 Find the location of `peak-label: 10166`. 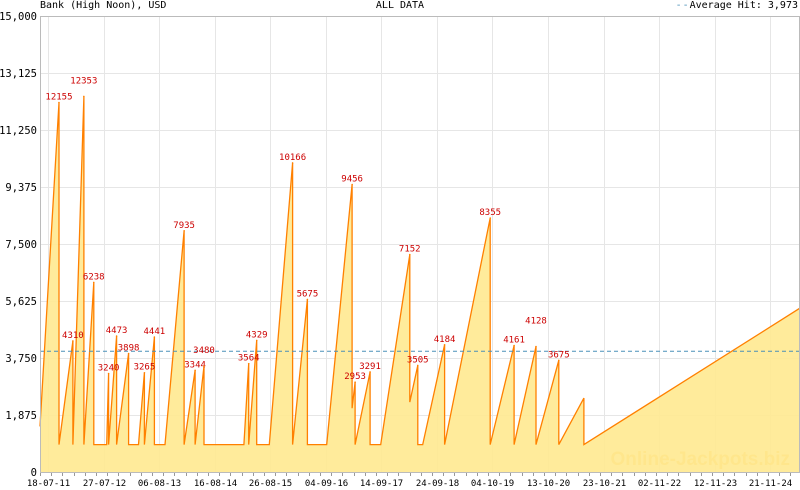

peak-label: 10166 is located at coordinates (292, 158).